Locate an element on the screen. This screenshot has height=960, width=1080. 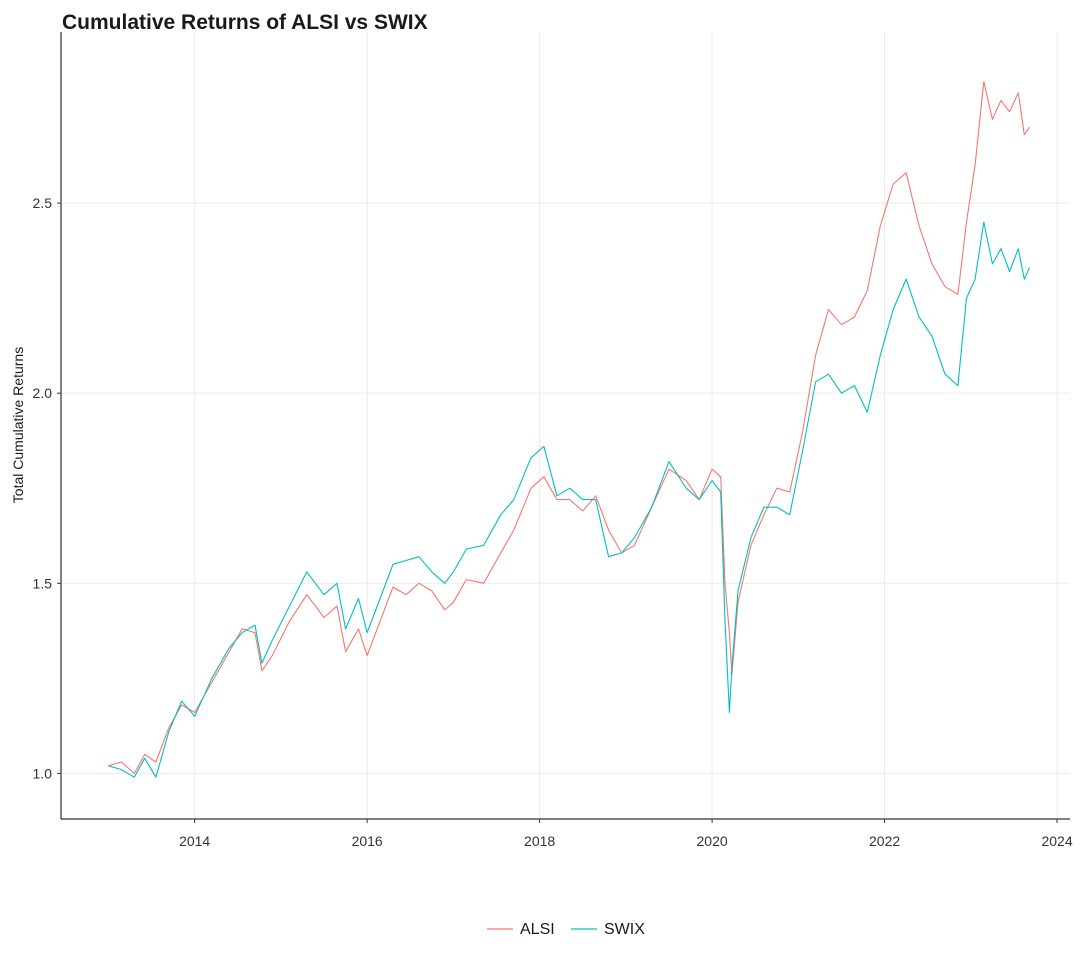
x-tick-label: 2014 is located at coordinates (194, 841).